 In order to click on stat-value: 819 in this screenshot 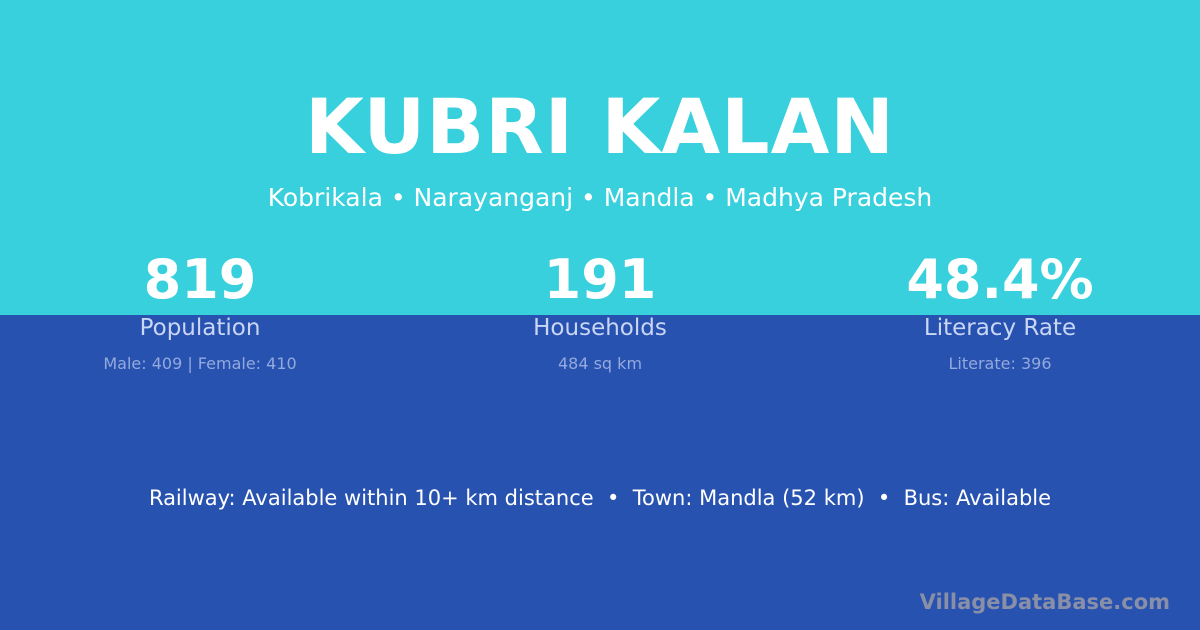, I will do `click(200, 279)`.